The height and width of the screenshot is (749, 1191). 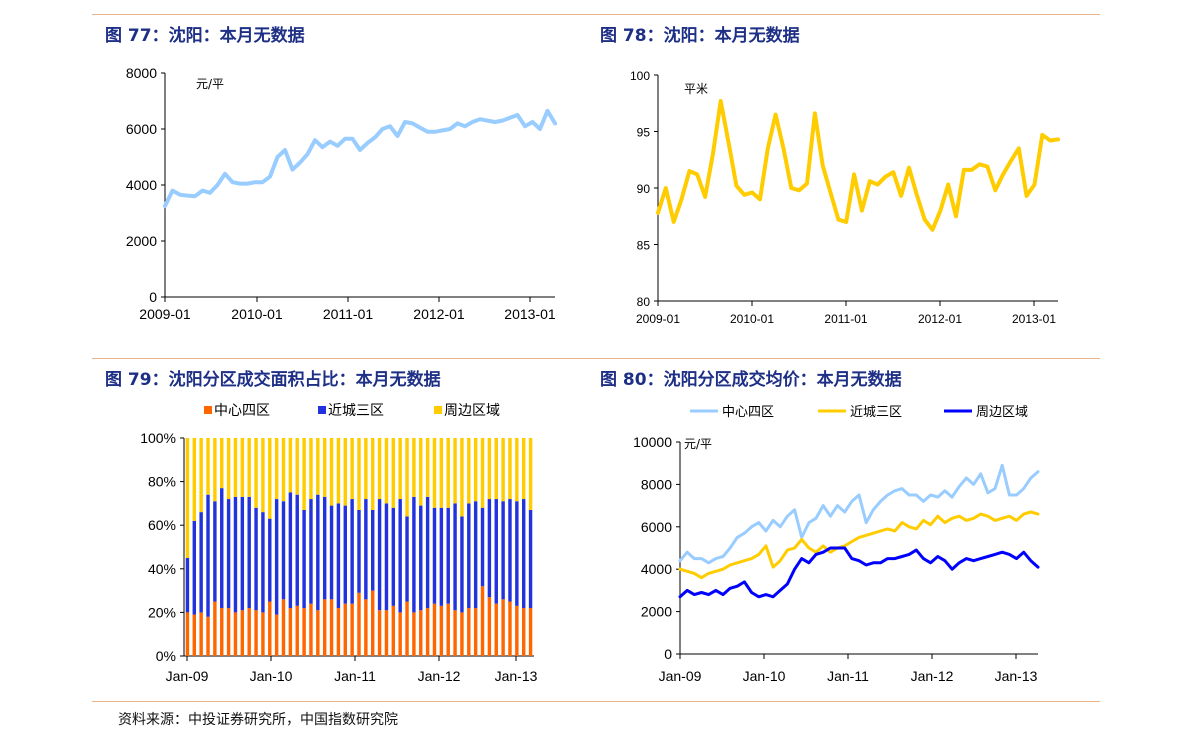 What do you see at coordinates (858, 165) in the screenshot?
I see `c78-series-line` at bounding box center [858, 165].